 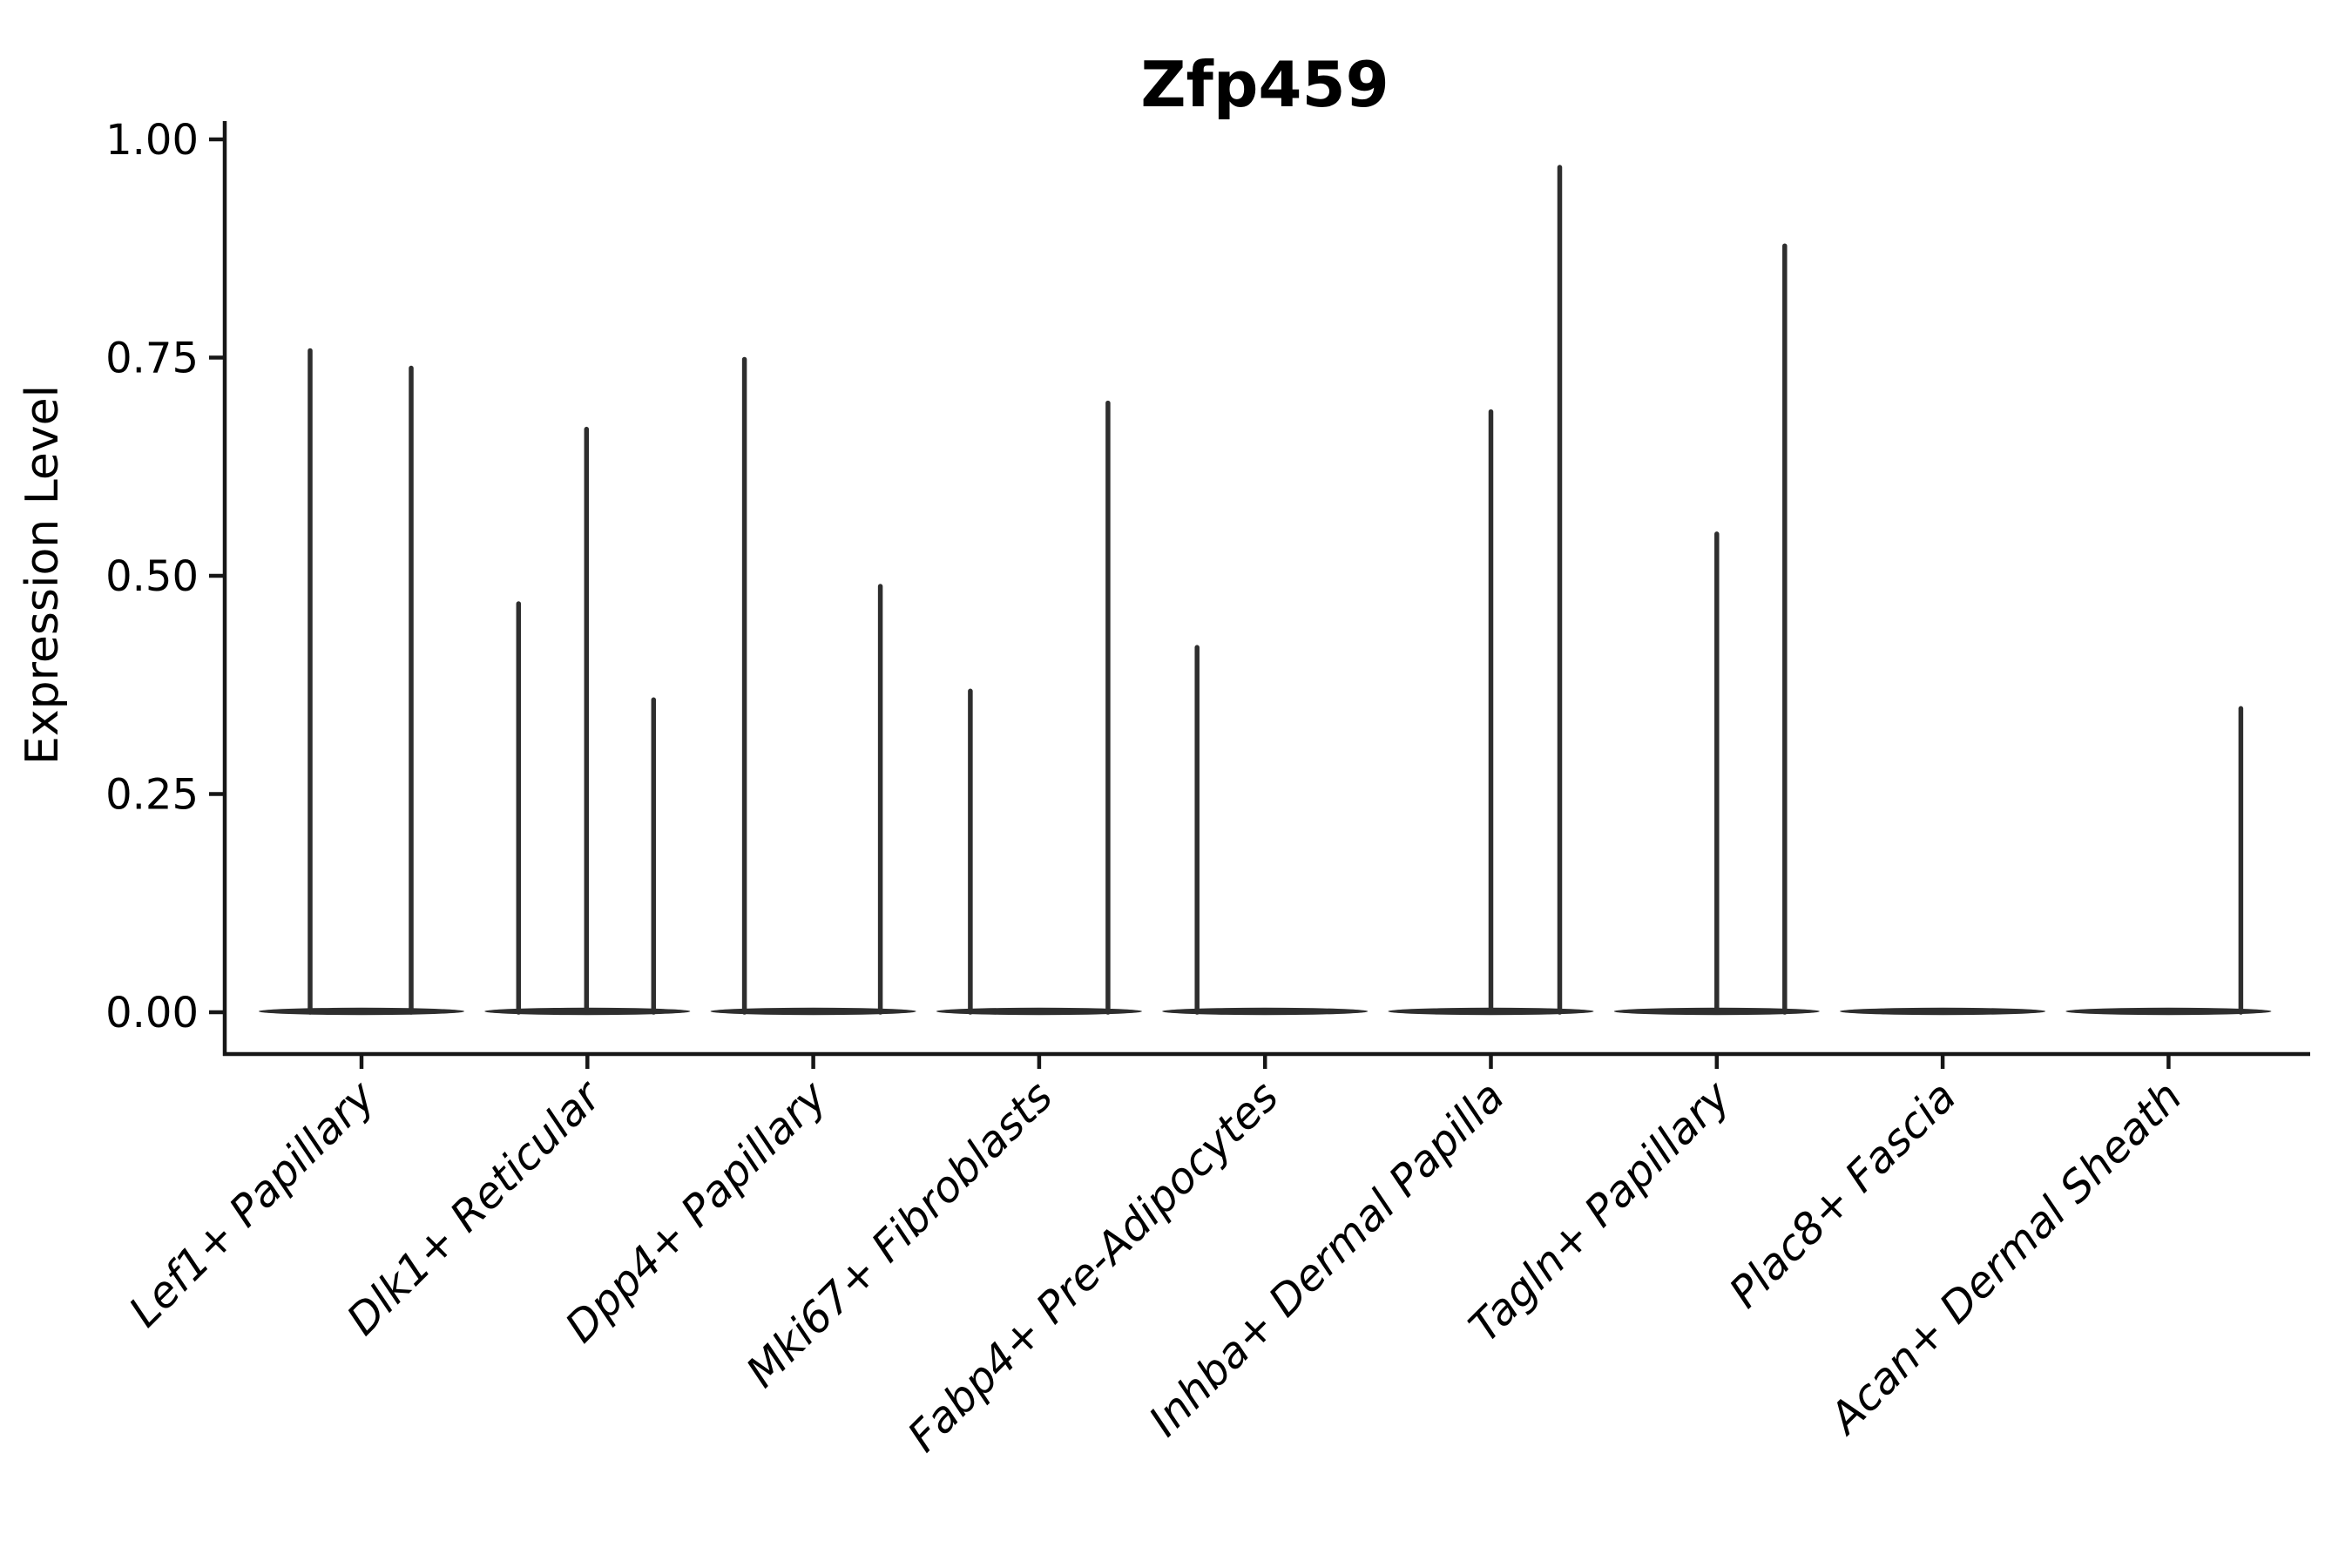 What do you see at coordinates (152, 1013) in the screenshot?
I see `y-tick-label: 0.00` at bounding box center [152, 1013].